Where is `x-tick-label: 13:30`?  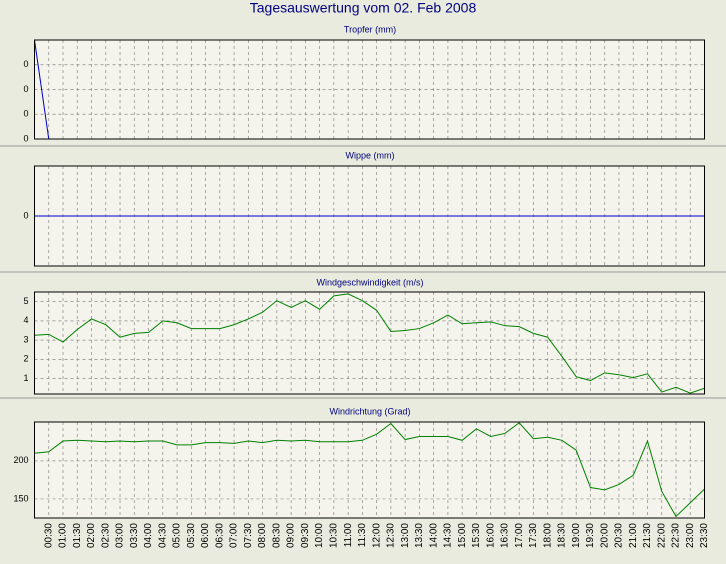
x-tick-label: 13:30 is located at coordinates (419, 535).